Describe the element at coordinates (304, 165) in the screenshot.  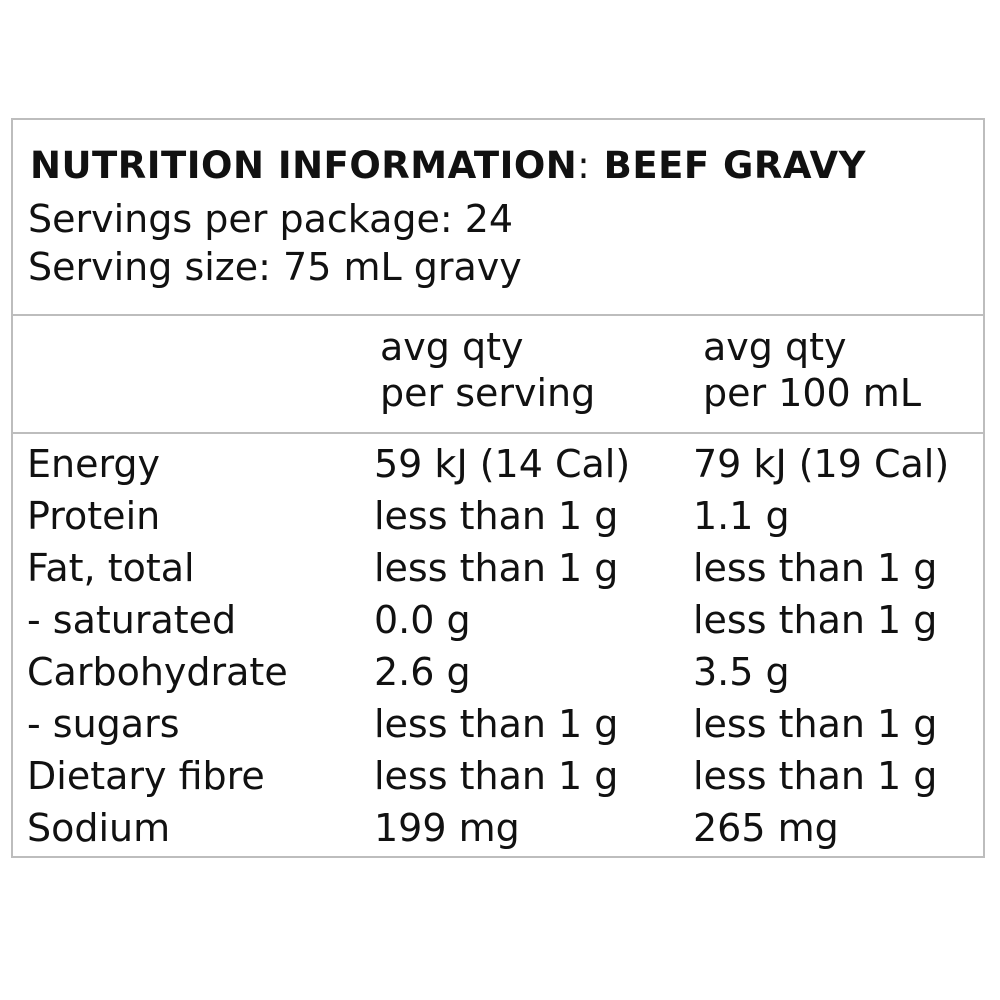
I see `title-main: NUTRITION INFORMATION` at that location.